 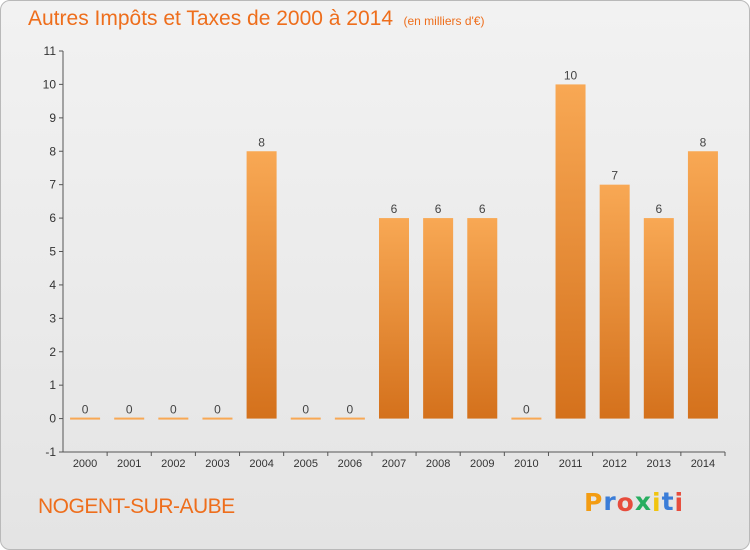 What do you see at coordinates (52, 352) in the screenshot?
I see `y-tick-label: 2` at bounding box center [52, 352].